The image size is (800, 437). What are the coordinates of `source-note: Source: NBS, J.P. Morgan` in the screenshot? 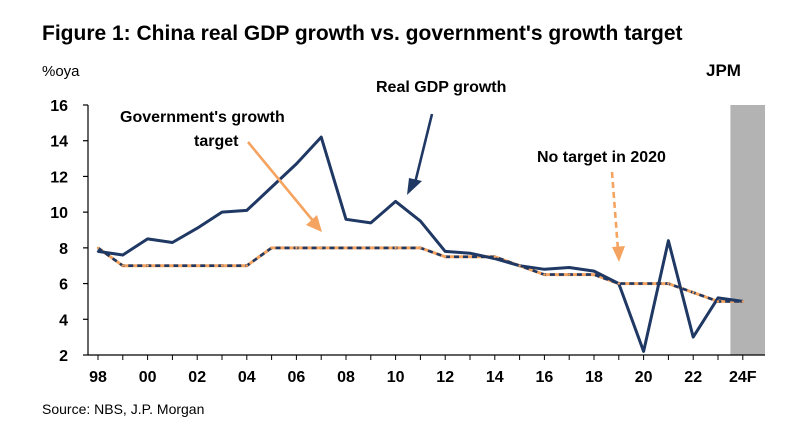 It's located at (123, 409).